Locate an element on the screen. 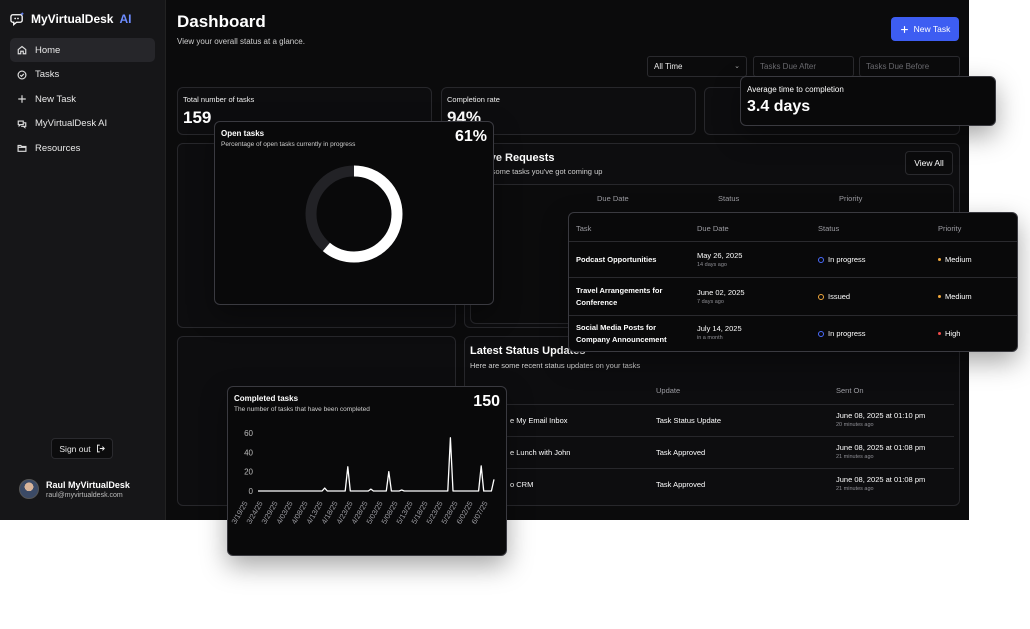  view-all-button: View All is located at coordinates (929, 163).